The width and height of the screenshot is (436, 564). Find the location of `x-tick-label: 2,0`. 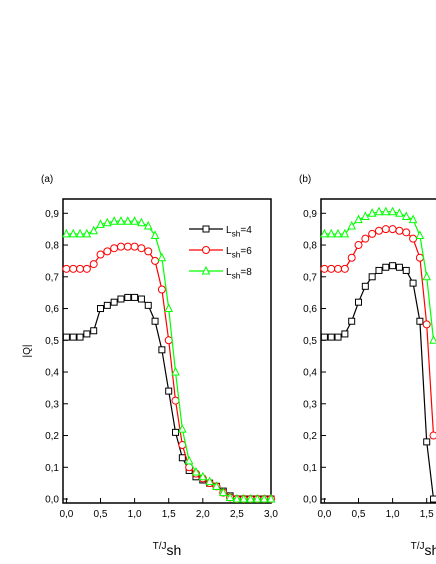

x-tick-label: 2,0 is located at coordinates (203, 514).